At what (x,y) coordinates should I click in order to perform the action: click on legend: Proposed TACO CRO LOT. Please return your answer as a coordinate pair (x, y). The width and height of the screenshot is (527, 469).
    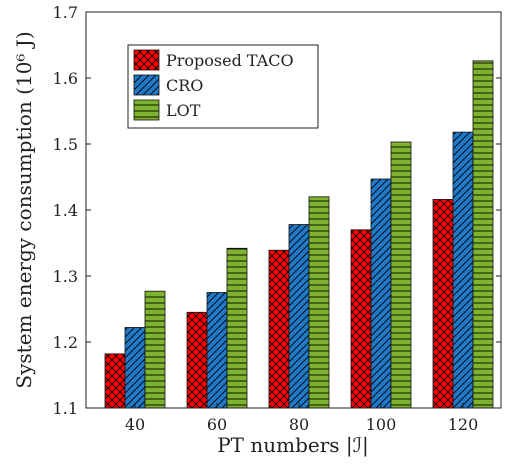
    Looking at the image, I should click on (223, 86).